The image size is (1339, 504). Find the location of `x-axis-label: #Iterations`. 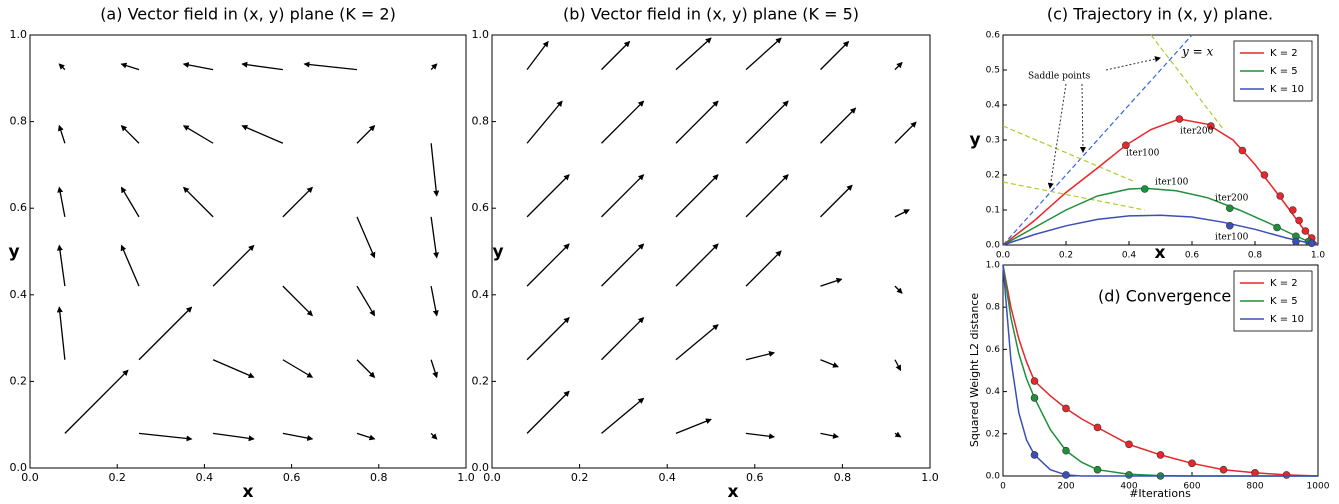

x-axis-label: #Iterations is located at coordinates (1160, 493).